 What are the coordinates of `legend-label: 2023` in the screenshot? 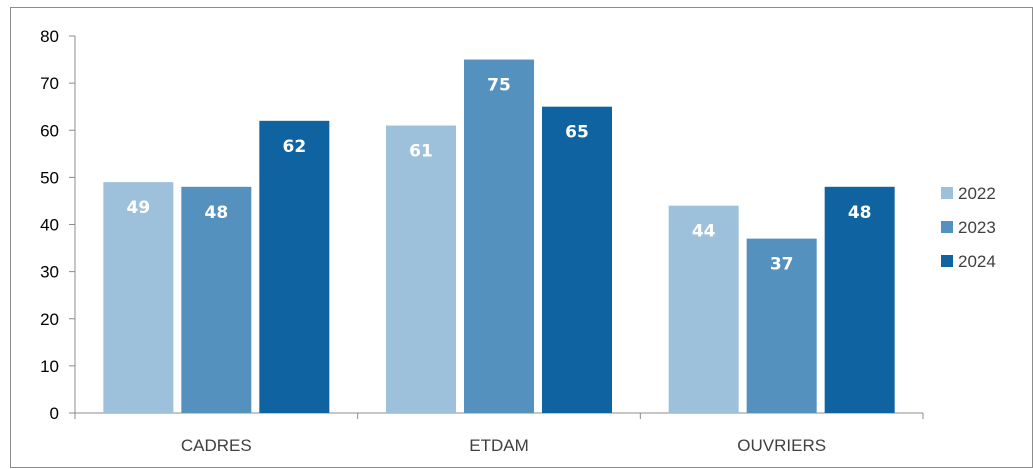 It's located at (977, 227).